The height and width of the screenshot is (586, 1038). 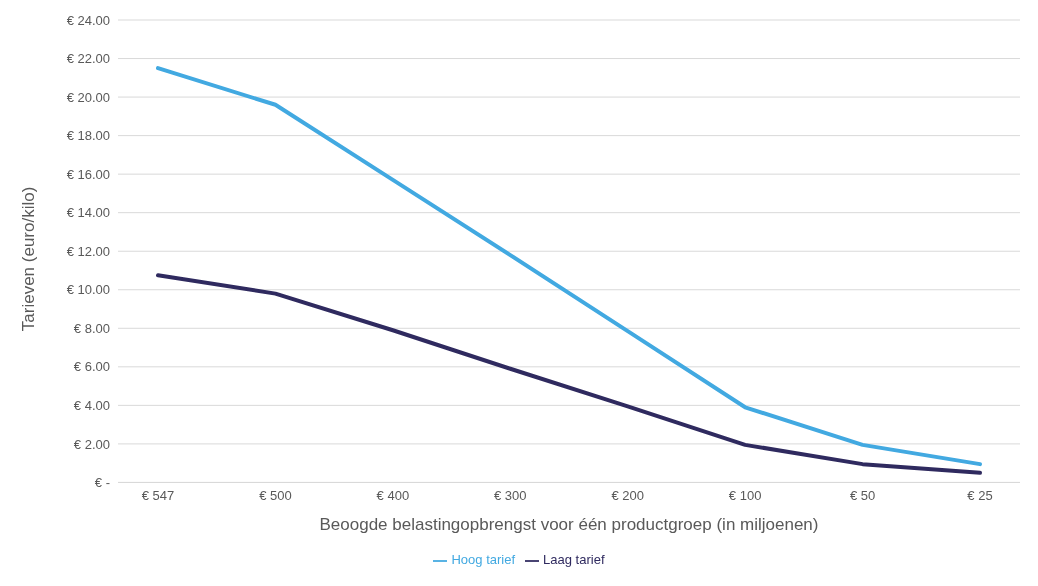 I want to click on y-tick-label: € 24.00, so click(x=88, y=20).